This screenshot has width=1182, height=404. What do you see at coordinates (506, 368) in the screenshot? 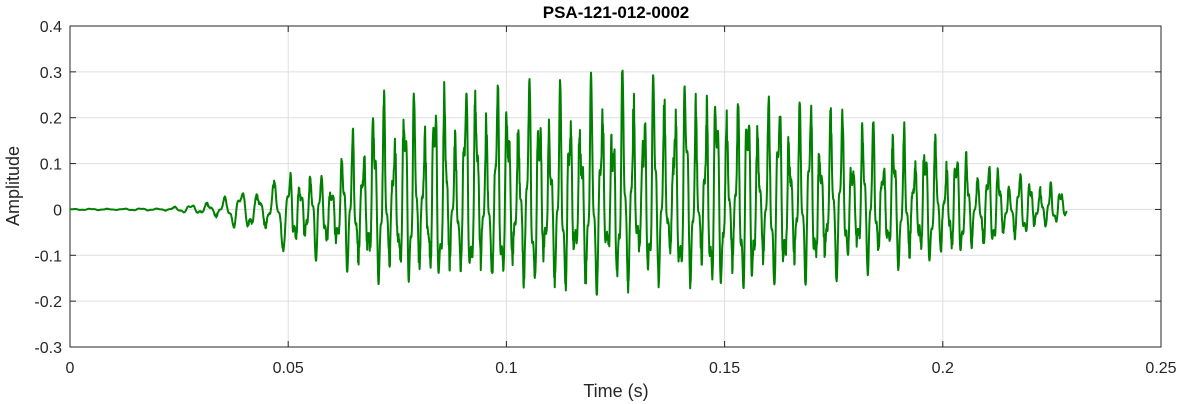
I see `x-tick-label: 0.1` at bounding box center [506, 368].